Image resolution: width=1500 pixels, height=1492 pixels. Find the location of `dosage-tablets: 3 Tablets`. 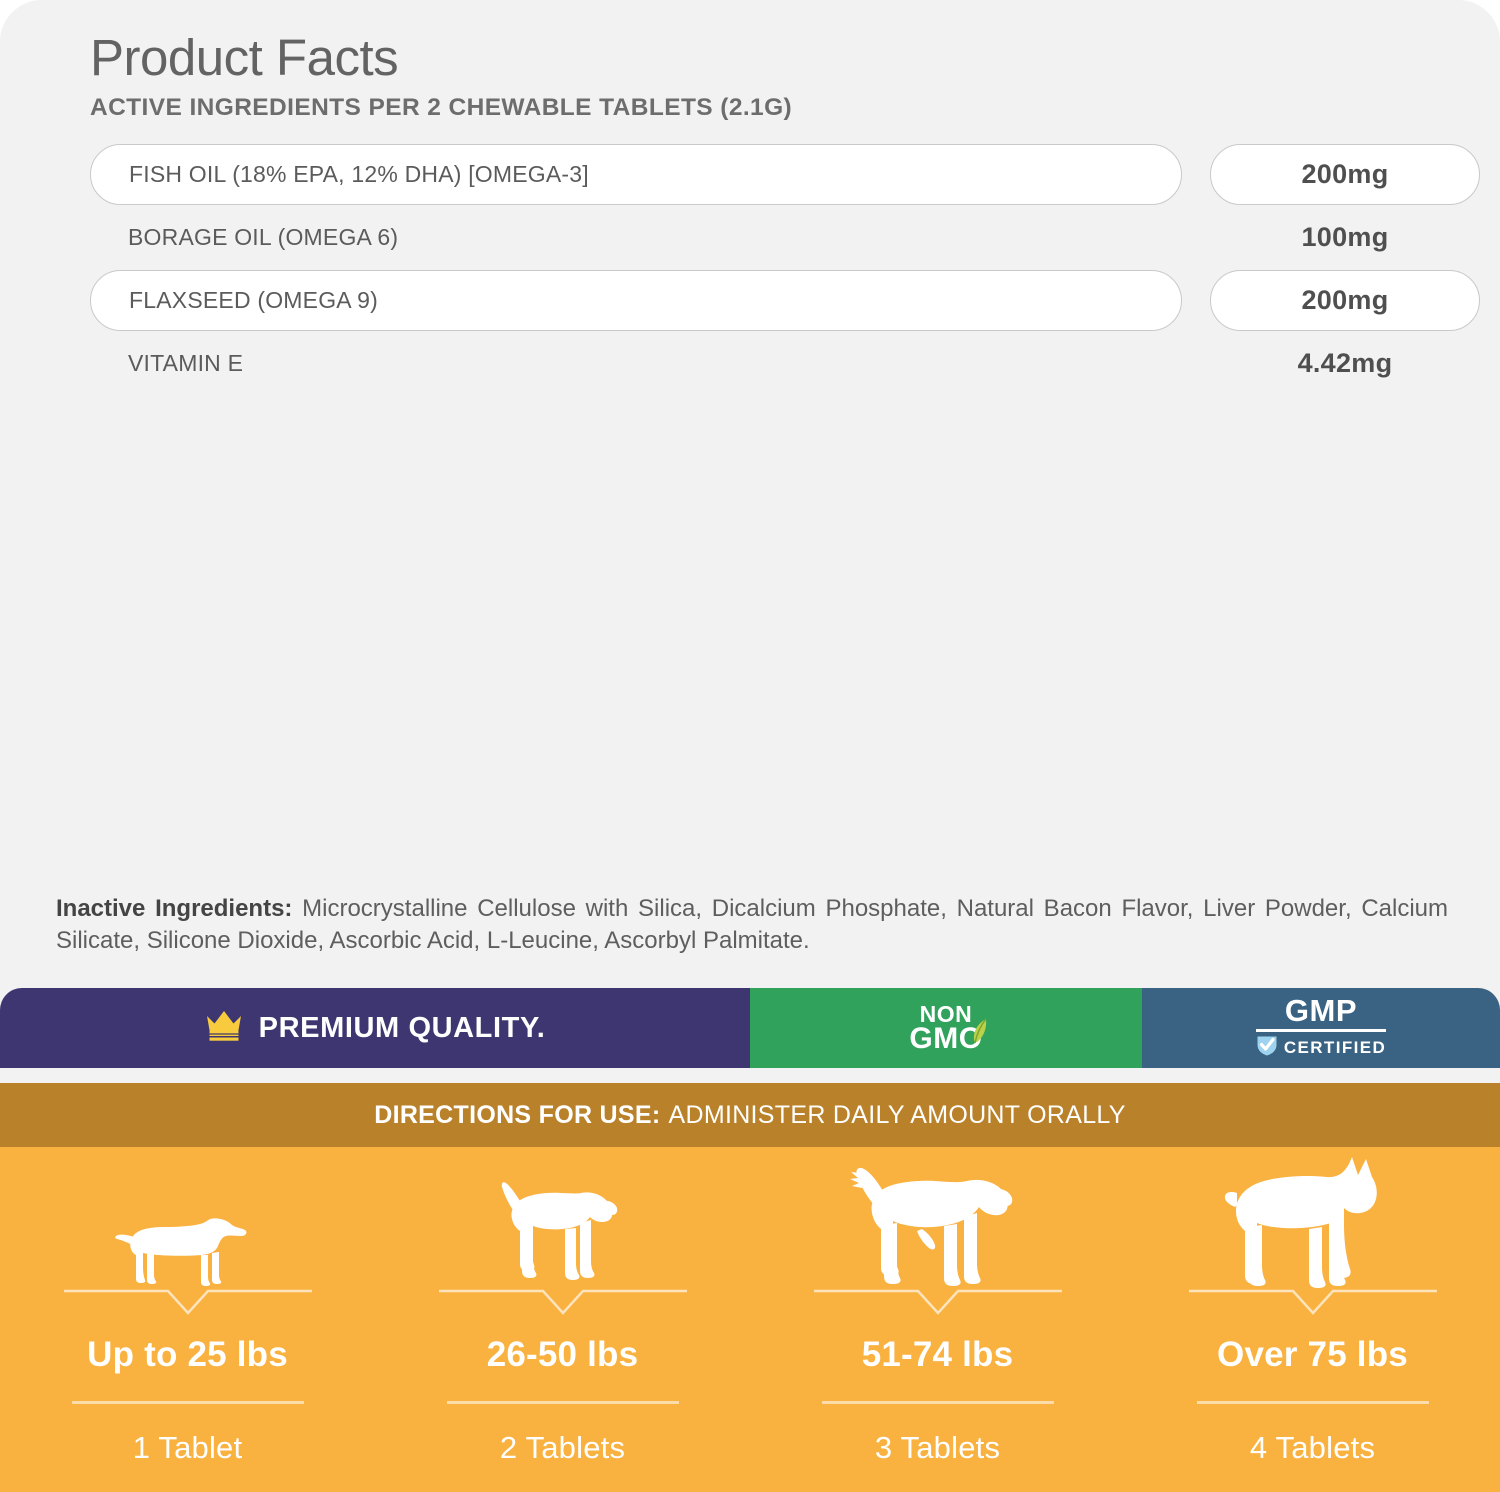

dosage-tablets: 3 Tablets is located at coordinates (937, 1447).